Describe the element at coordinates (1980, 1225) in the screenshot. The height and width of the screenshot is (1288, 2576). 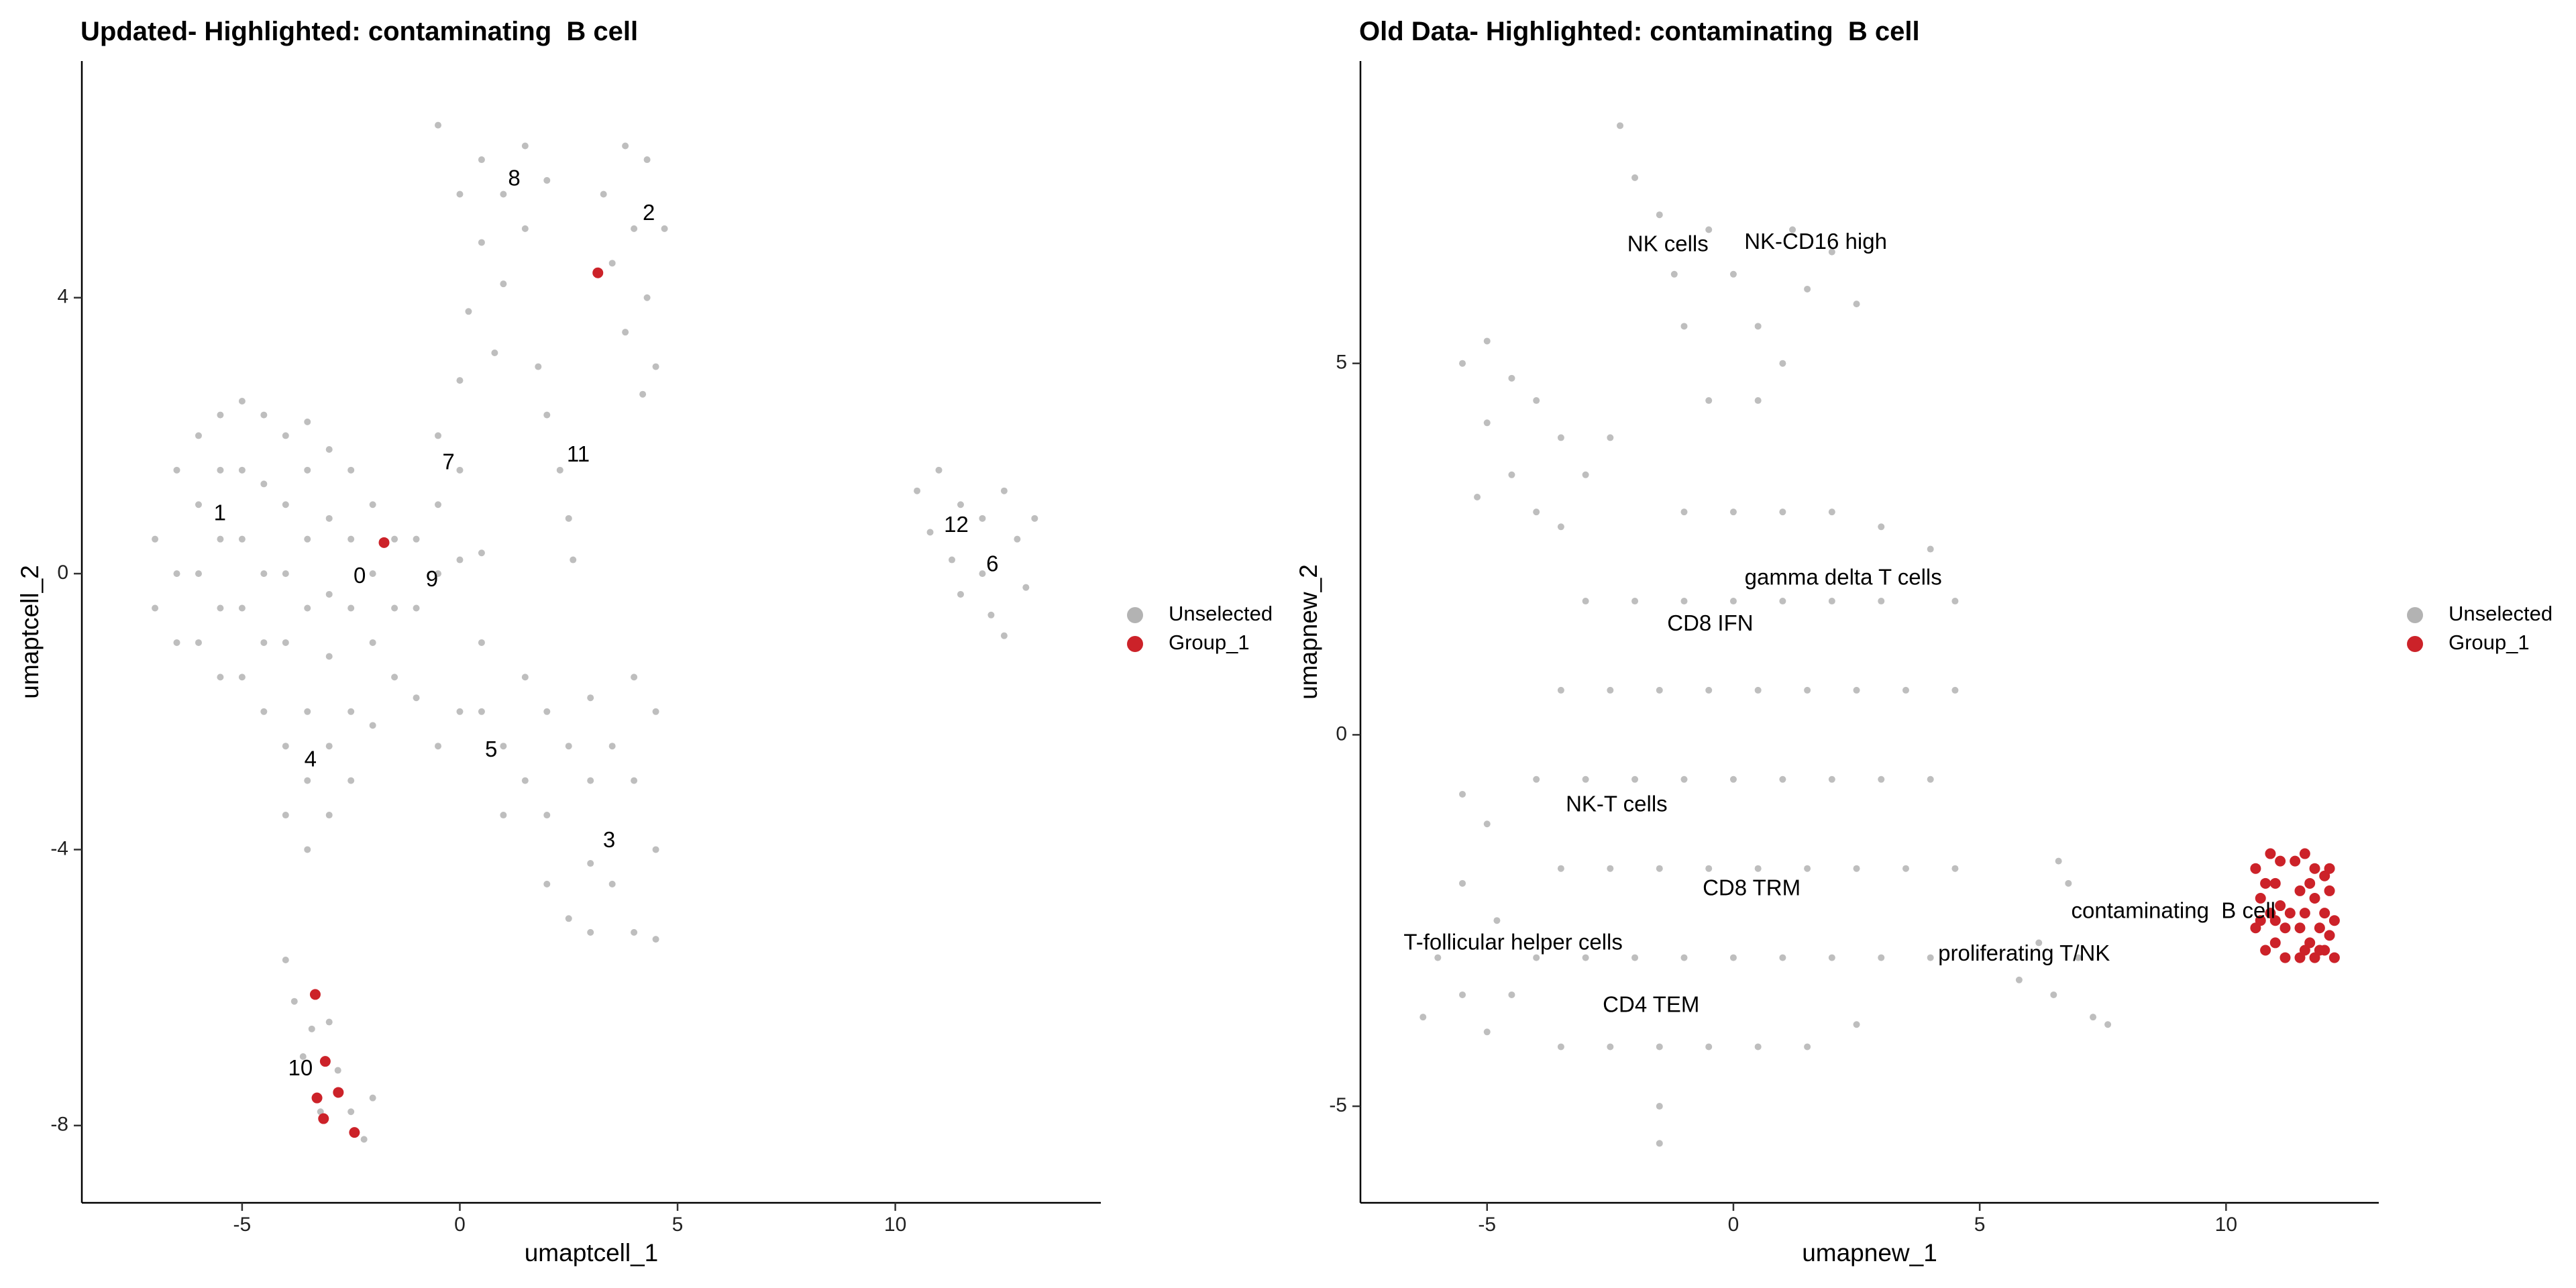
I see `x-tick-label: 5` at that location.